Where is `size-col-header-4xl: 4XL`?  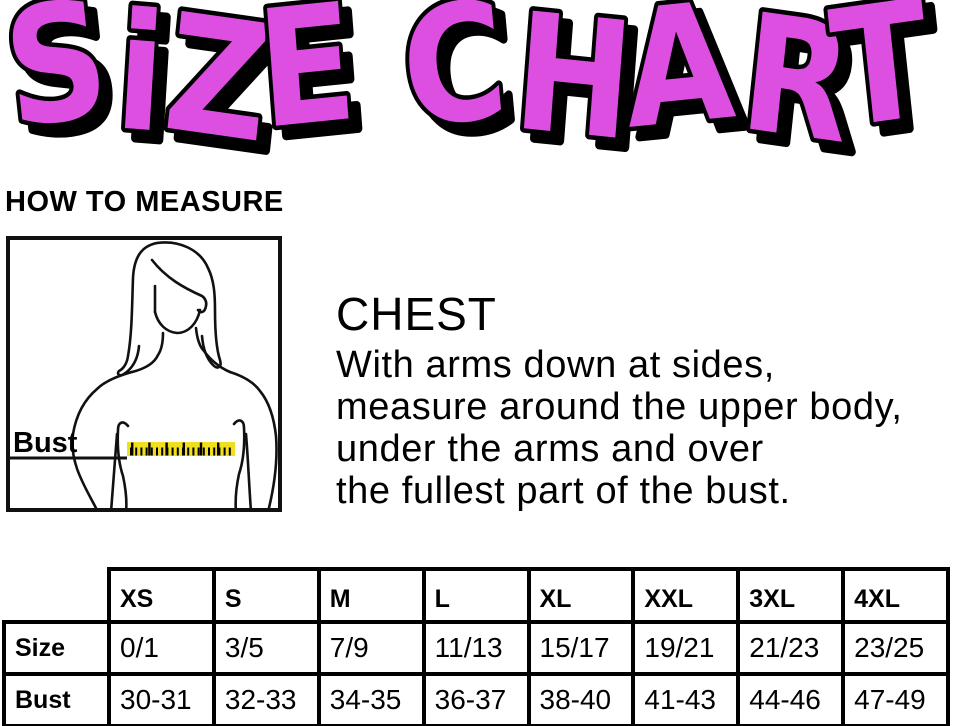
size-col-header-4xl: 4XL is located at coordinates (895, 595).